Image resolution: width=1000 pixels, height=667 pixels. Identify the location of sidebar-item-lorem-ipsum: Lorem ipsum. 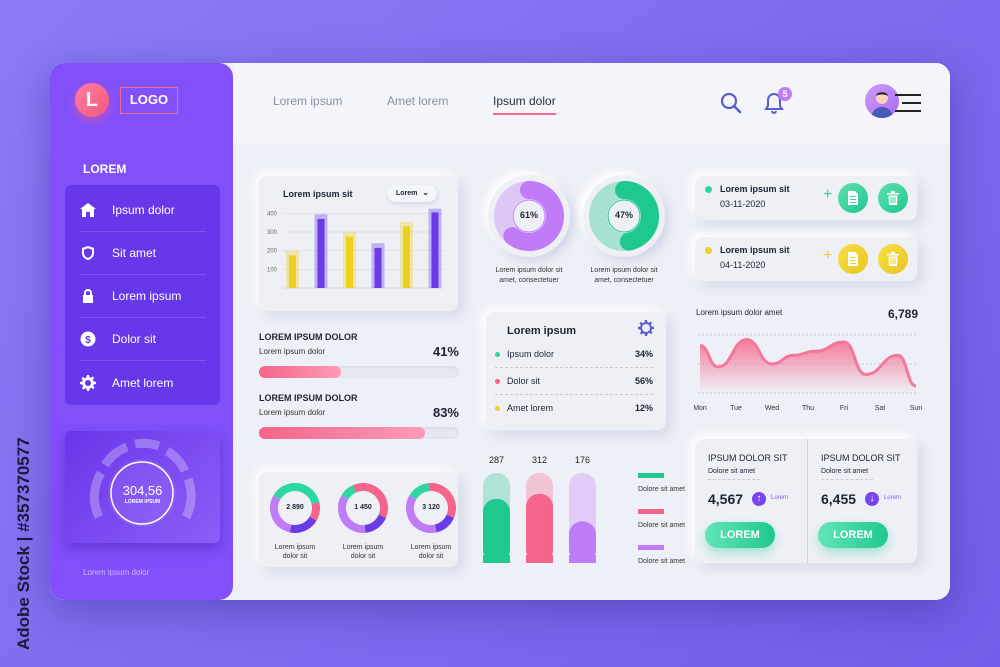
(143, 296).